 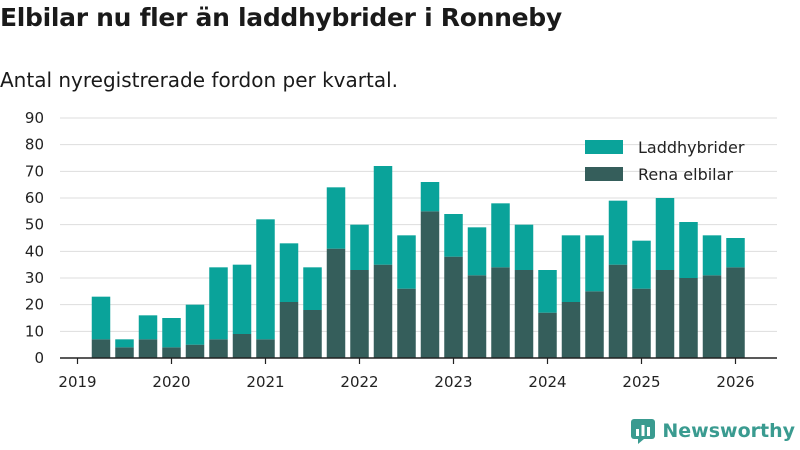 I want to click on x-tick-label: 2022, so click(x=359, y=382).